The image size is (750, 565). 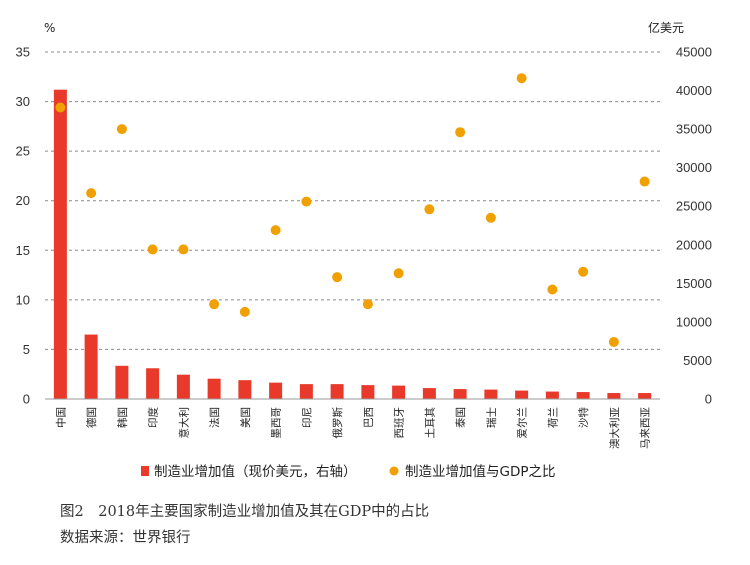 What do you see at coordinates (429, 423) in the screenshot?
I see `category-label: 土耳其` at bounding box center [429, 423].